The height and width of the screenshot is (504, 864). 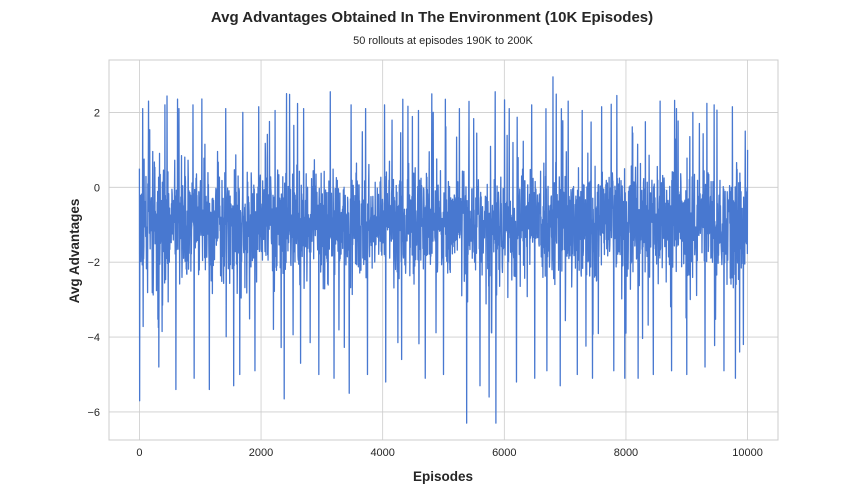 What do you see at coordinates (382, 453) in the screenshot?
I see `x-tick-label: 4000` at bounding box center [382, 453].